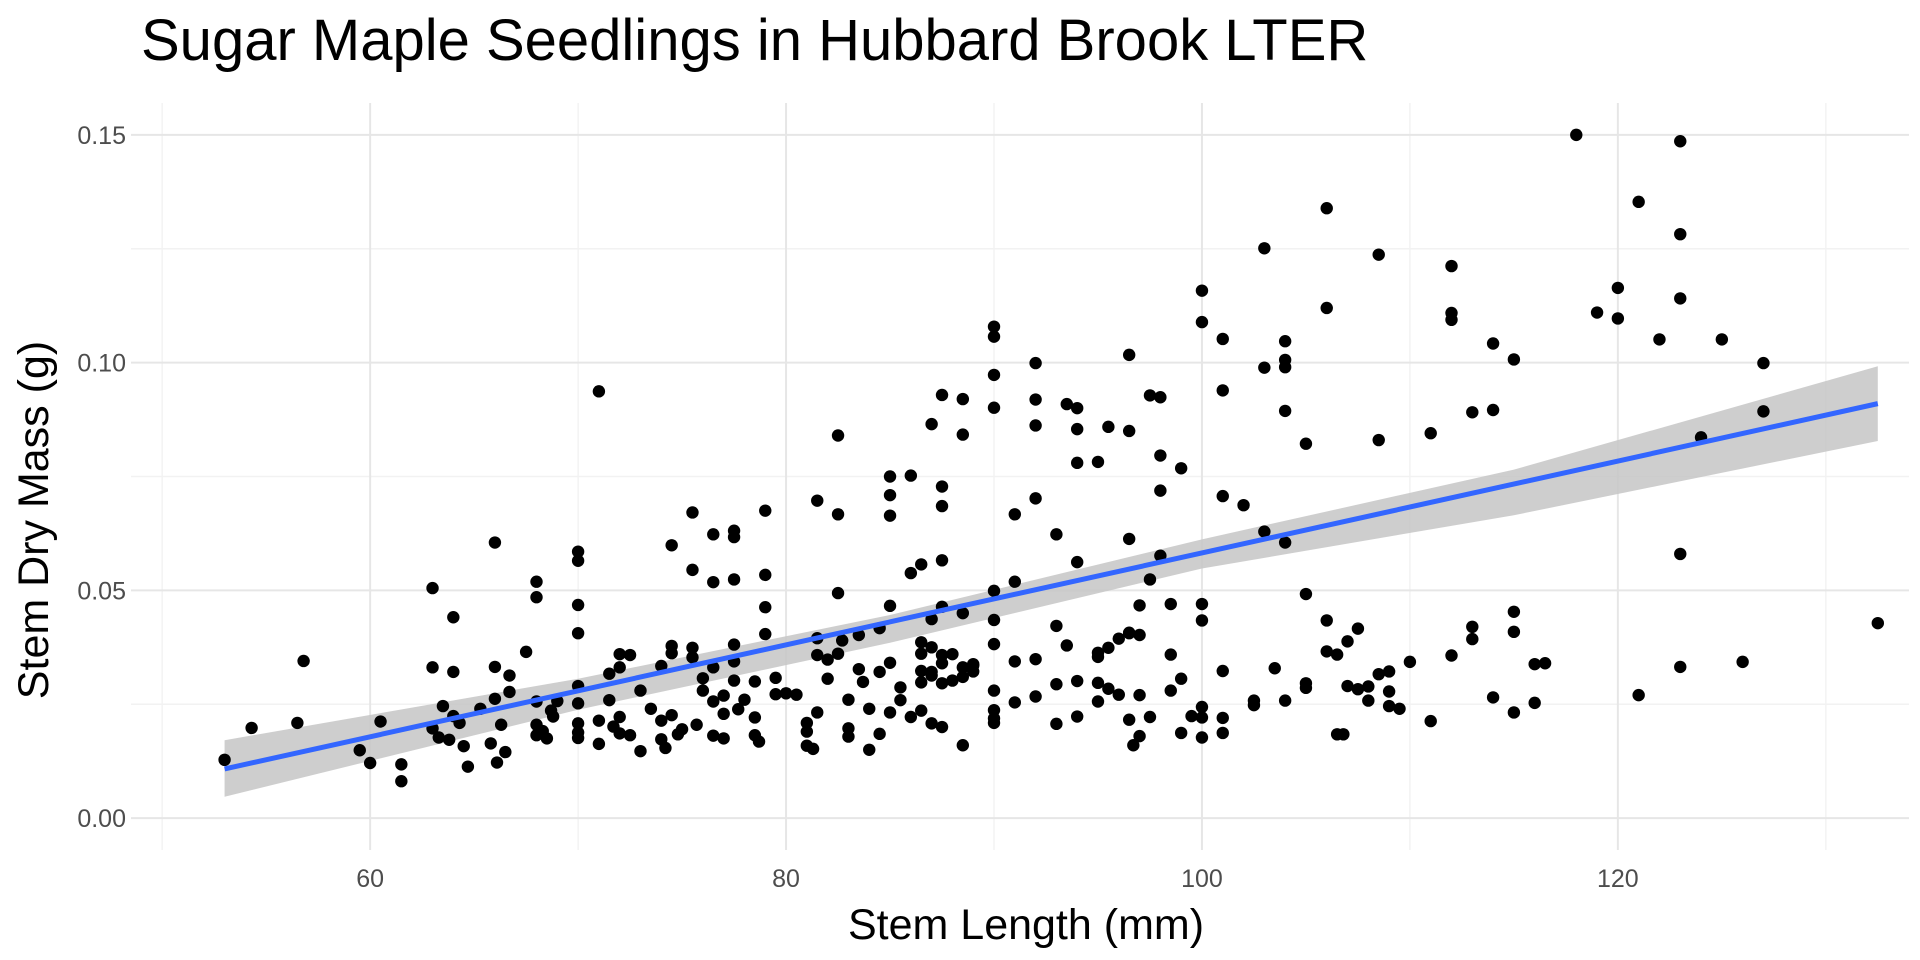 The width and height of the screenshot is (1920, 960). What do you see at coordinates (34, 520) in the screenshot?
I see `y-axis-title: Stem Dry Mass (g)` at bounding box center [34, 520].